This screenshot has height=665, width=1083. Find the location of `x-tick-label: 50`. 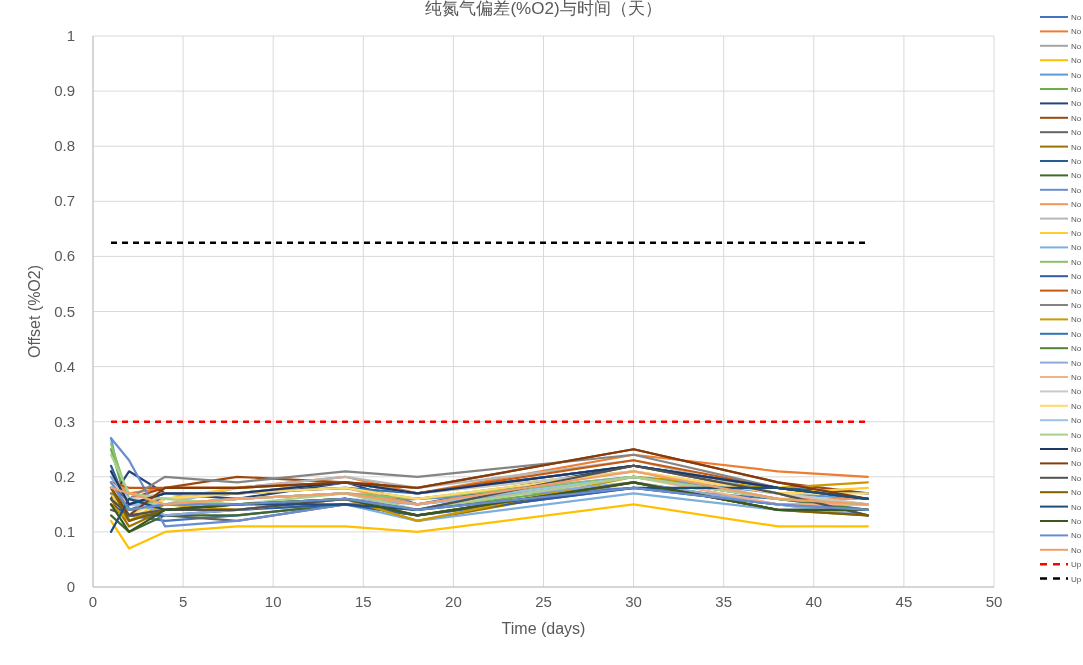

x-tick-label: 50 is located at coordinates (994, 601).